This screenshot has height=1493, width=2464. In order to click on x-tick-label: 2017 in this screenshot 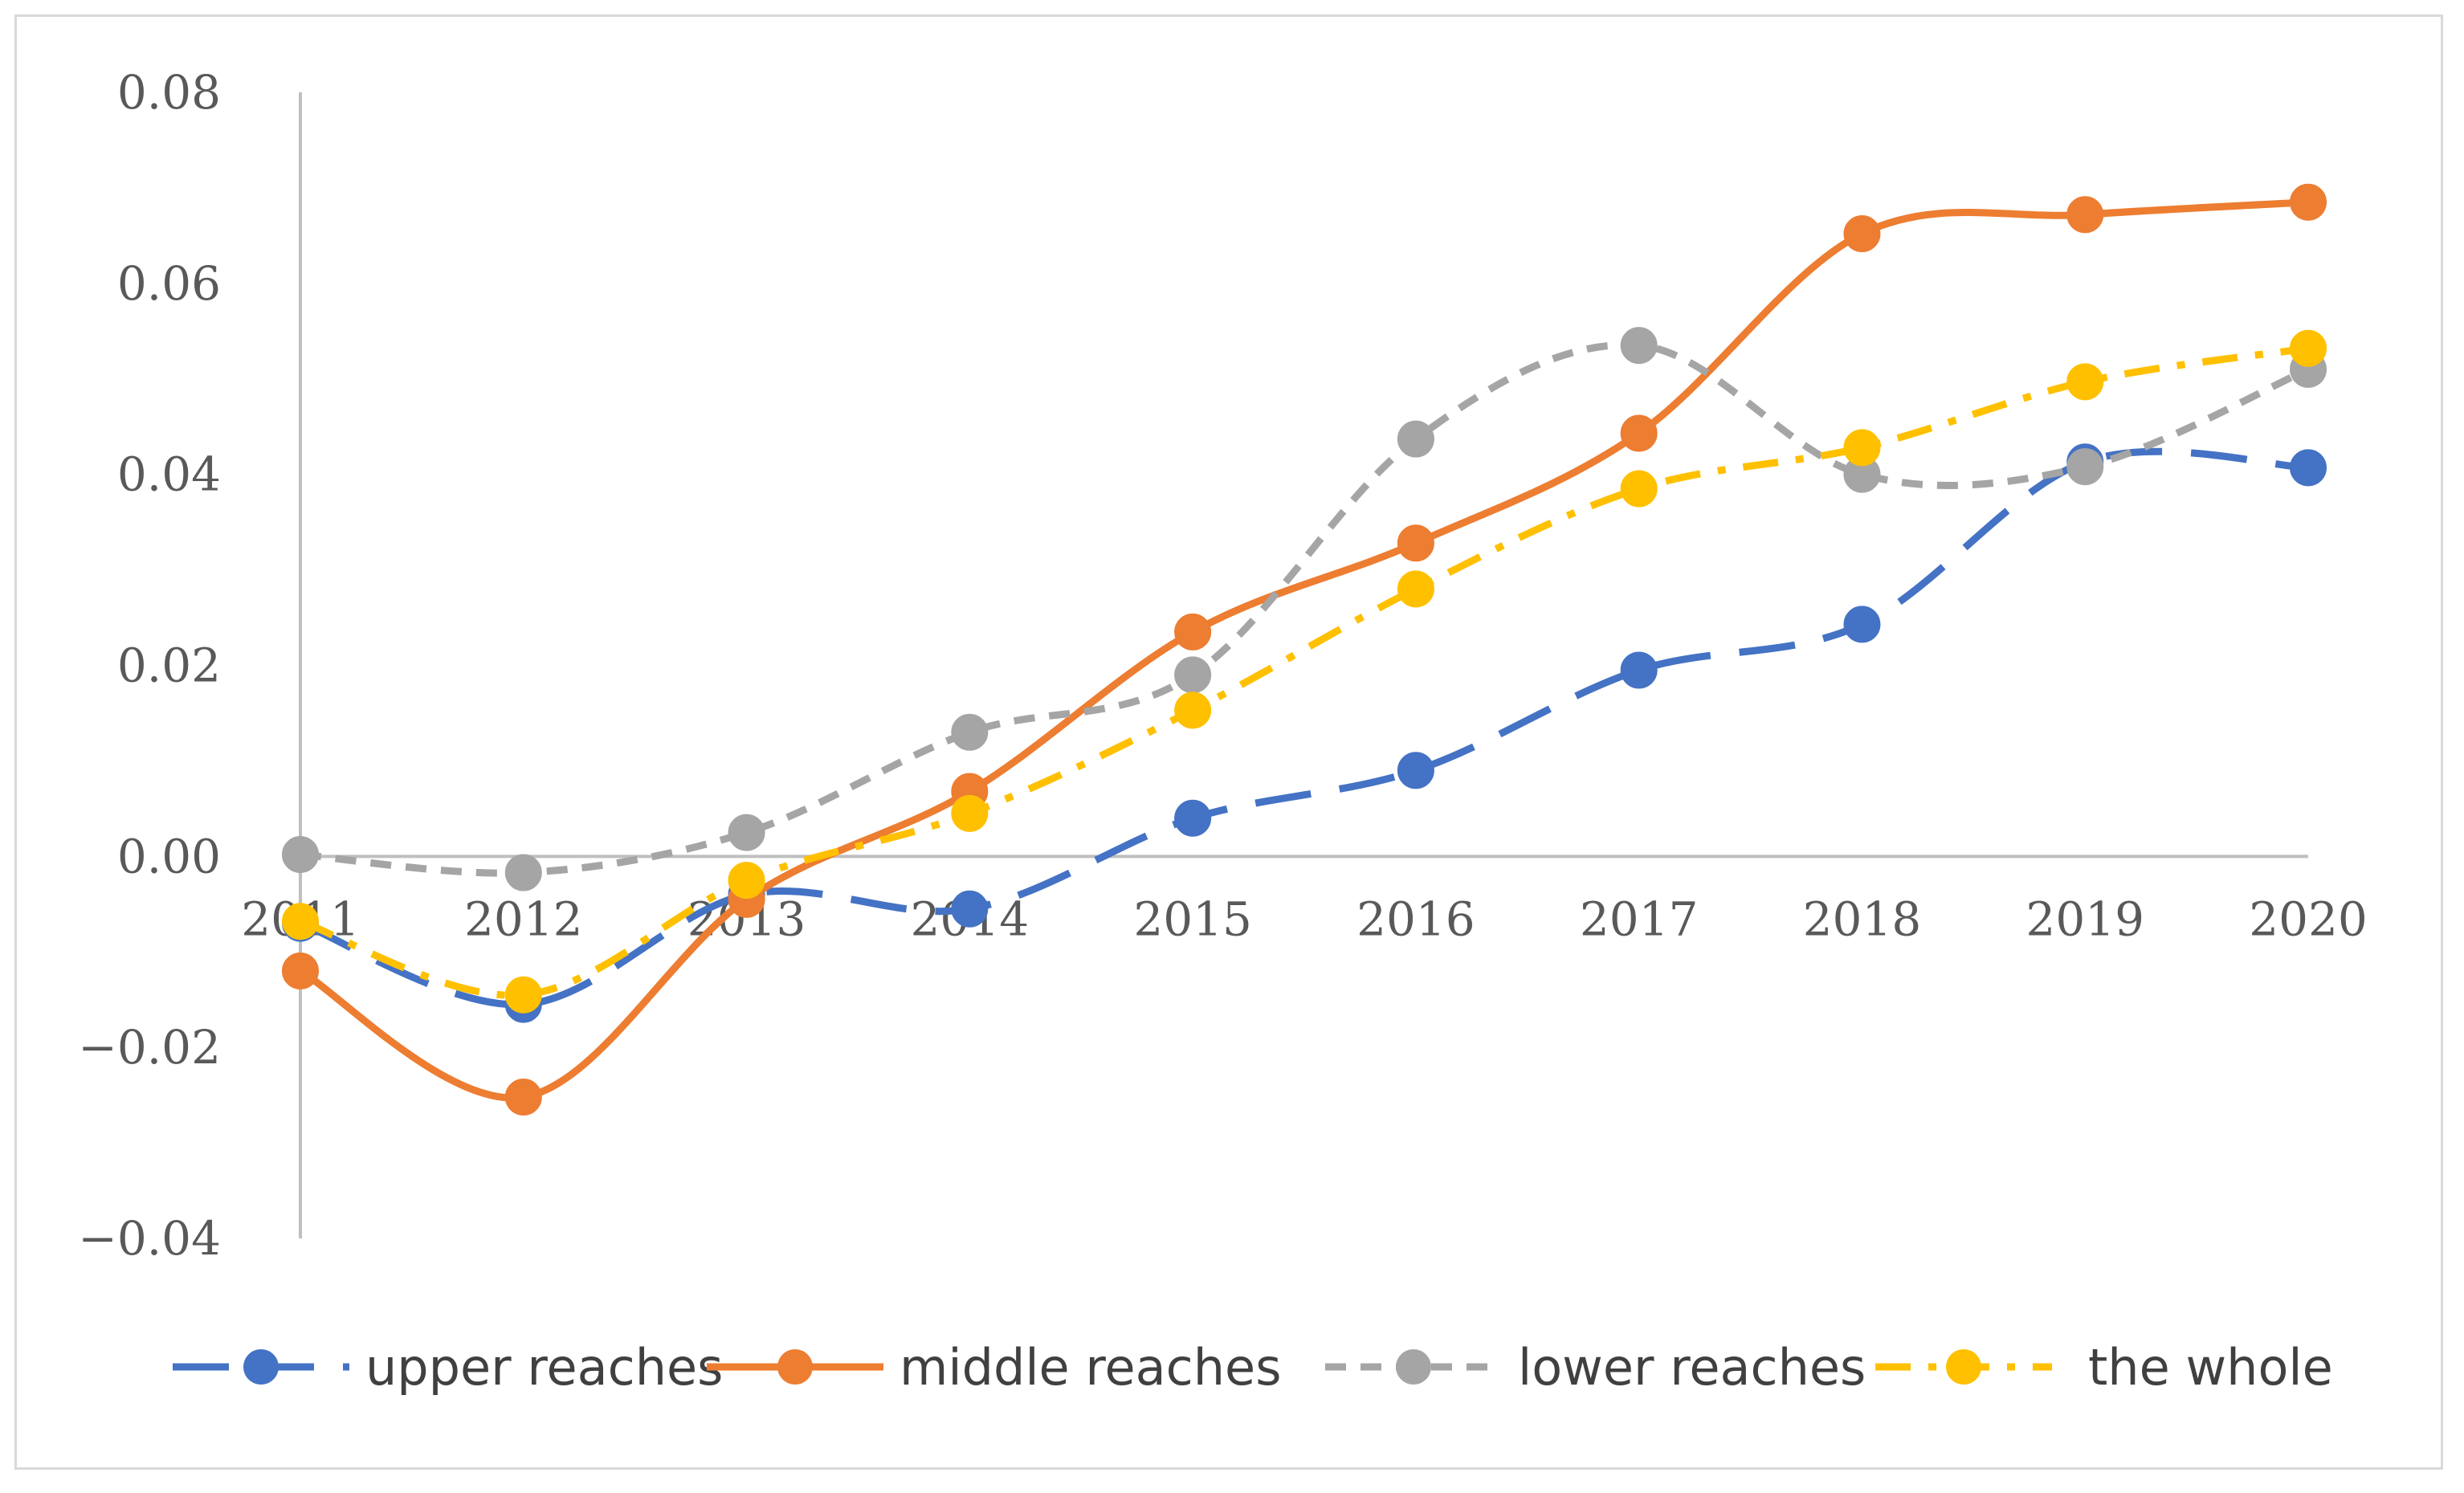, I will do `click(1639, 918)`.